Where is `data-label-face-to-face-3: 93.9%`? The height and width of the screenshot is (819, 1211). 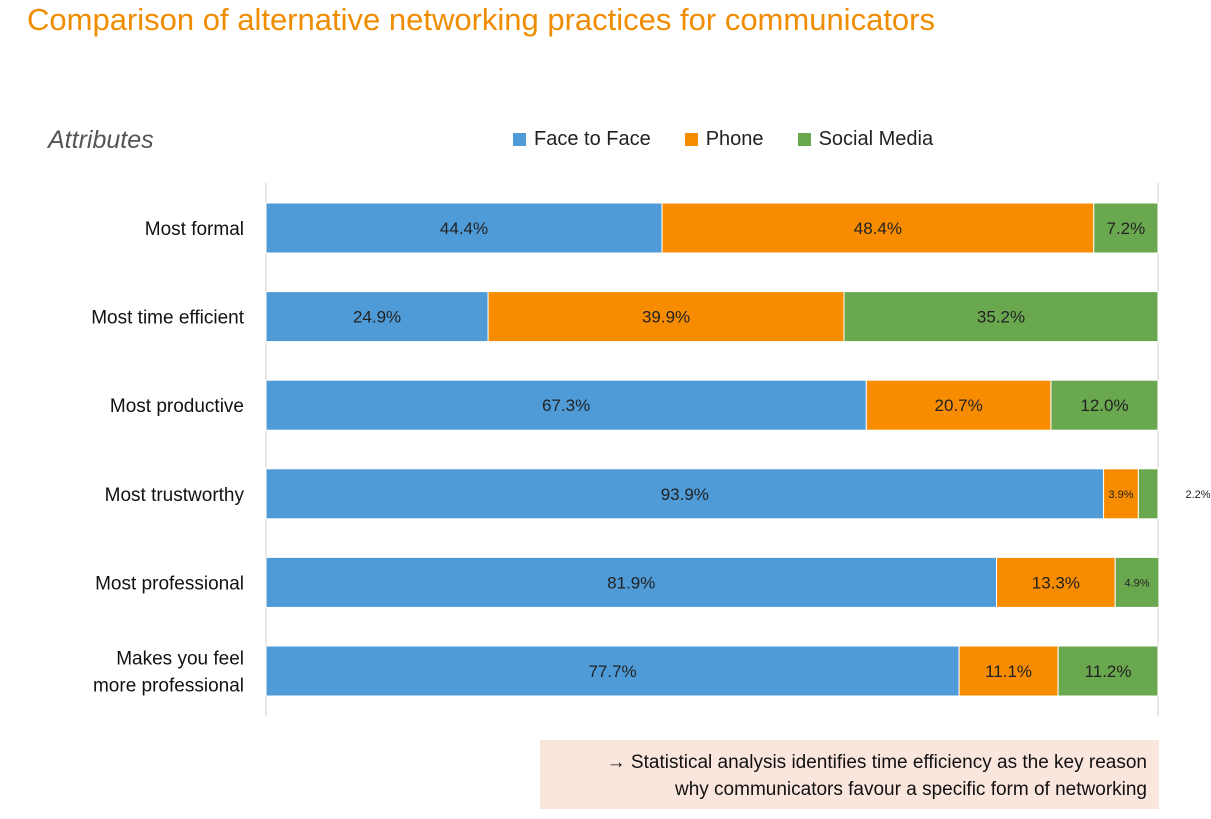
data-label-face-to-face-3: 93.9% is located at coordinates (685, 494).